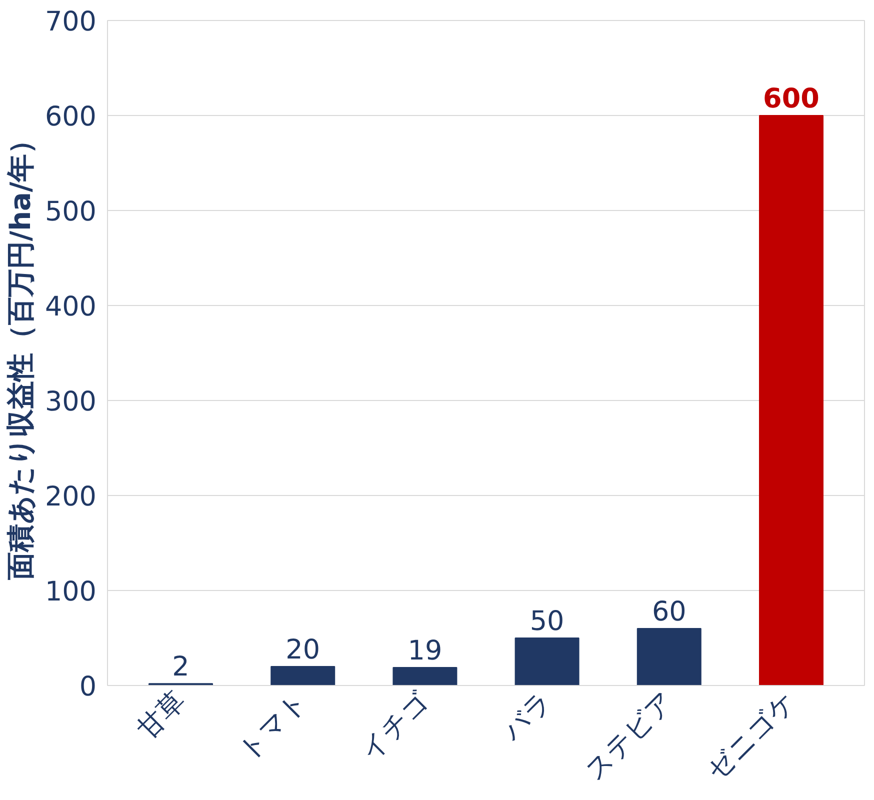 The height and width of the screenshot is (800, 874). Describe the element at coordinates (791, 99) in the screenshot. I see `data-label: 600` at that location.